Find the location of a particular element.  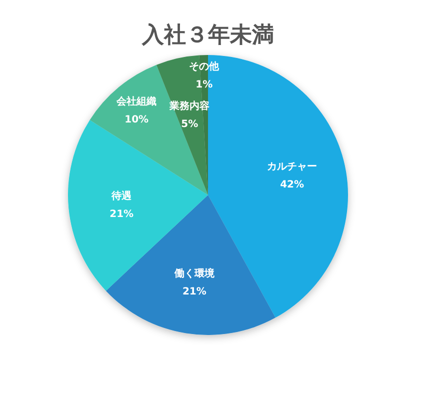

title: 入社３年未満 is located at coordinates (208, 35).